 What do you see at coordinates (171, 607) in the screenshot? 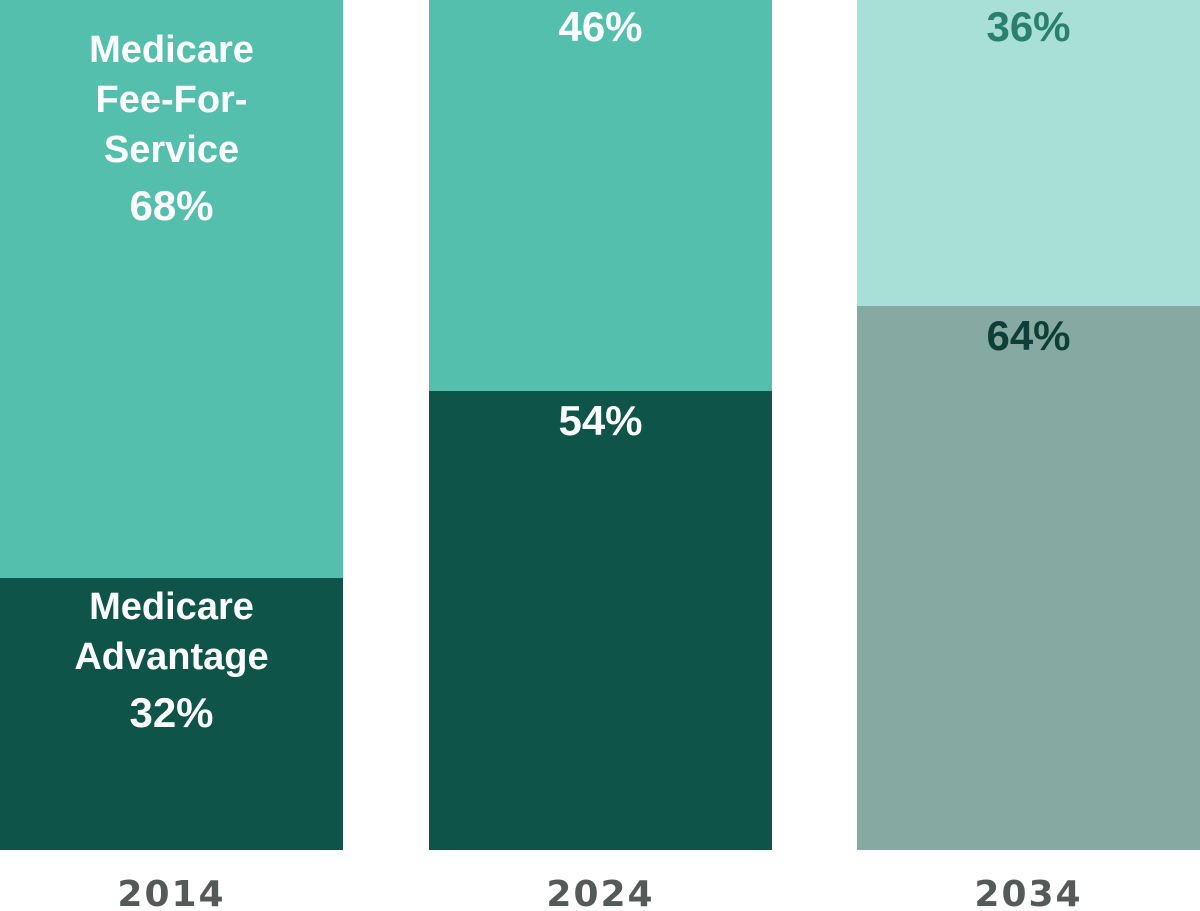
I see `series-label-advantage-line-1: Medicare` at bounding box center [171, 607].